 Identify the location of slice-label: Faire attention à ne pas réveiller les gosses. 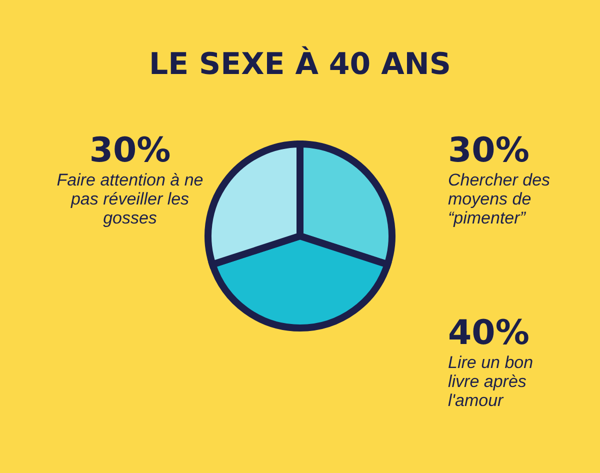
(130, 199).